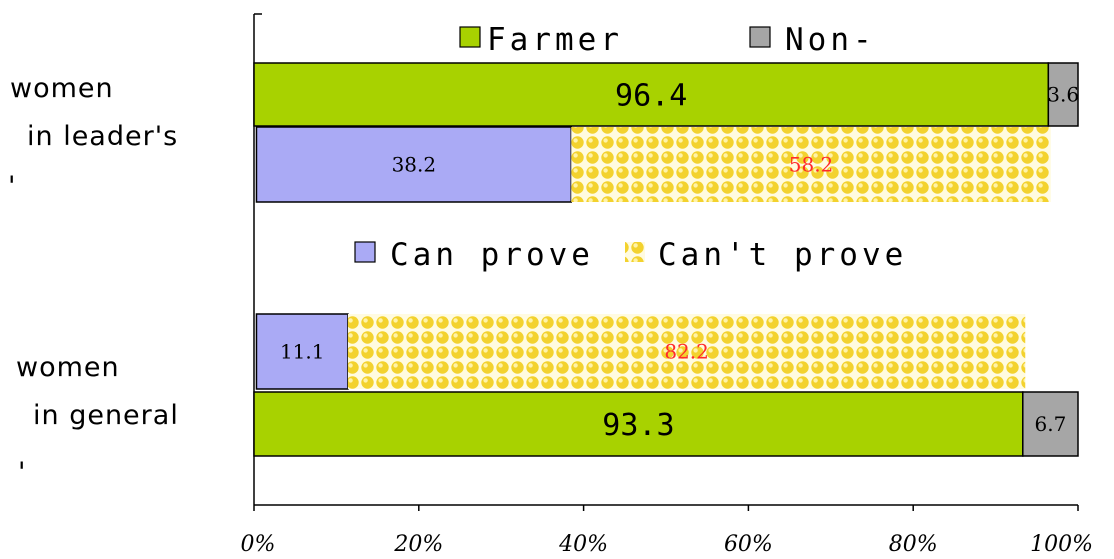  I want to click on x-axis-ticks: 0% 20% 40% 60% 80% 100%, so click(667, 530).